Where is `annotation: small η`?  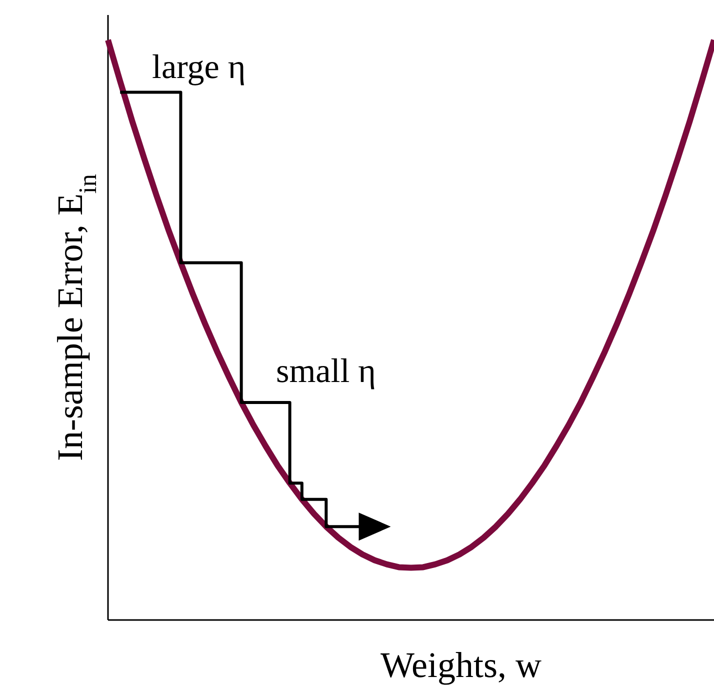 annotation: small η is located at coordinates (326, 371).